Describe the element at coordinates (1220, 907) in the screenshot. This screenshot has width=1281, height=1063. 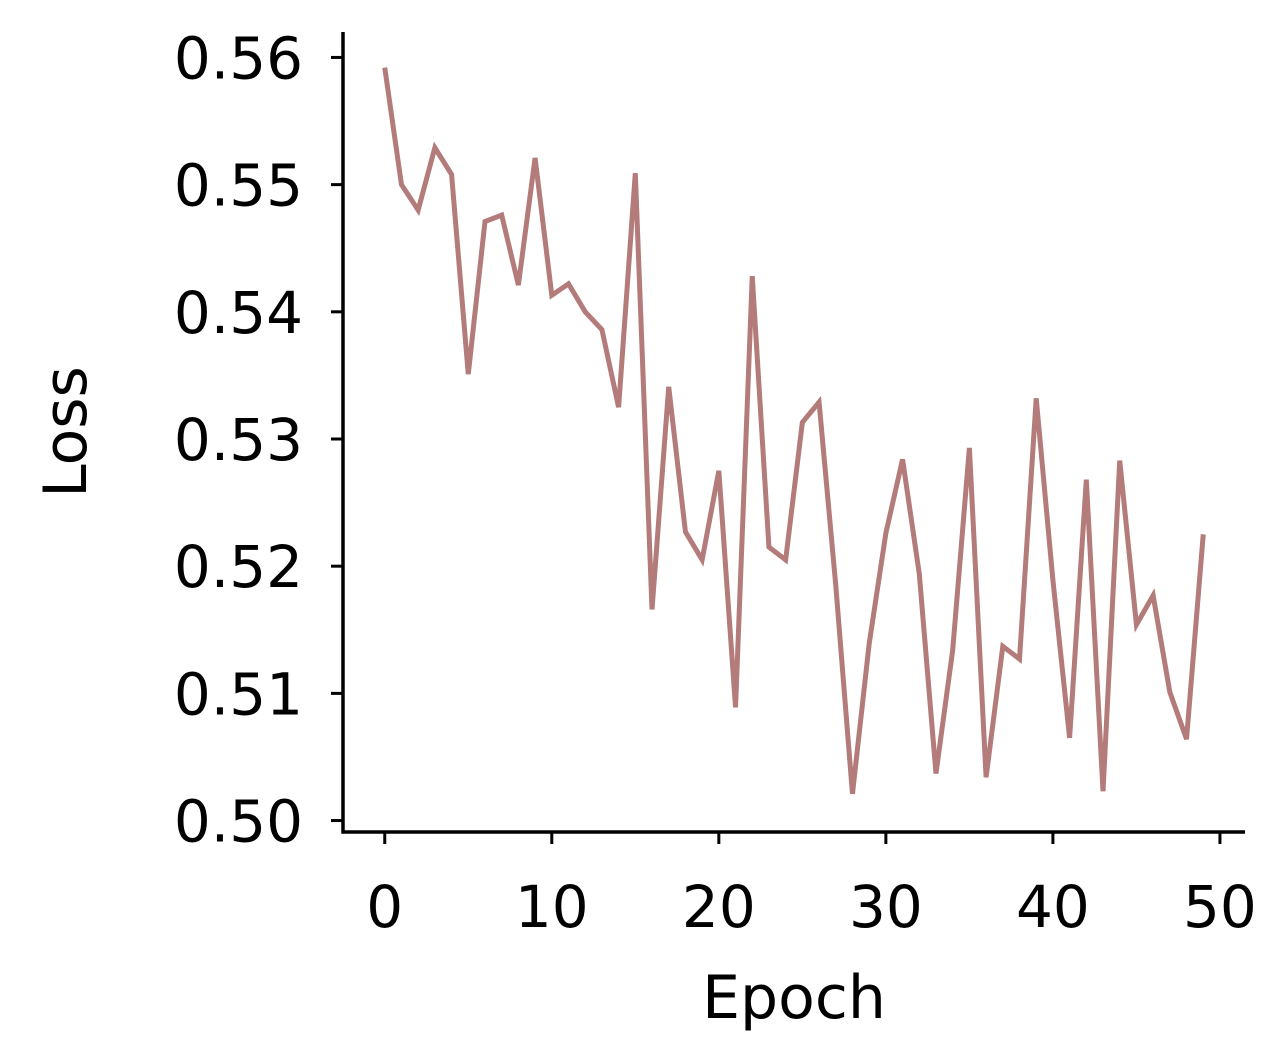
I see `x-tick-label: 50` at that location.